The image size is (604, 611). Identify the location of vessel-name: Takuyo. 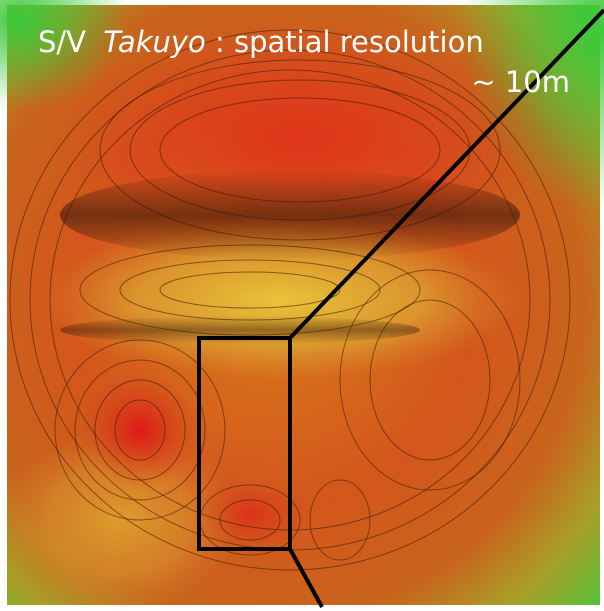
(154, 42).